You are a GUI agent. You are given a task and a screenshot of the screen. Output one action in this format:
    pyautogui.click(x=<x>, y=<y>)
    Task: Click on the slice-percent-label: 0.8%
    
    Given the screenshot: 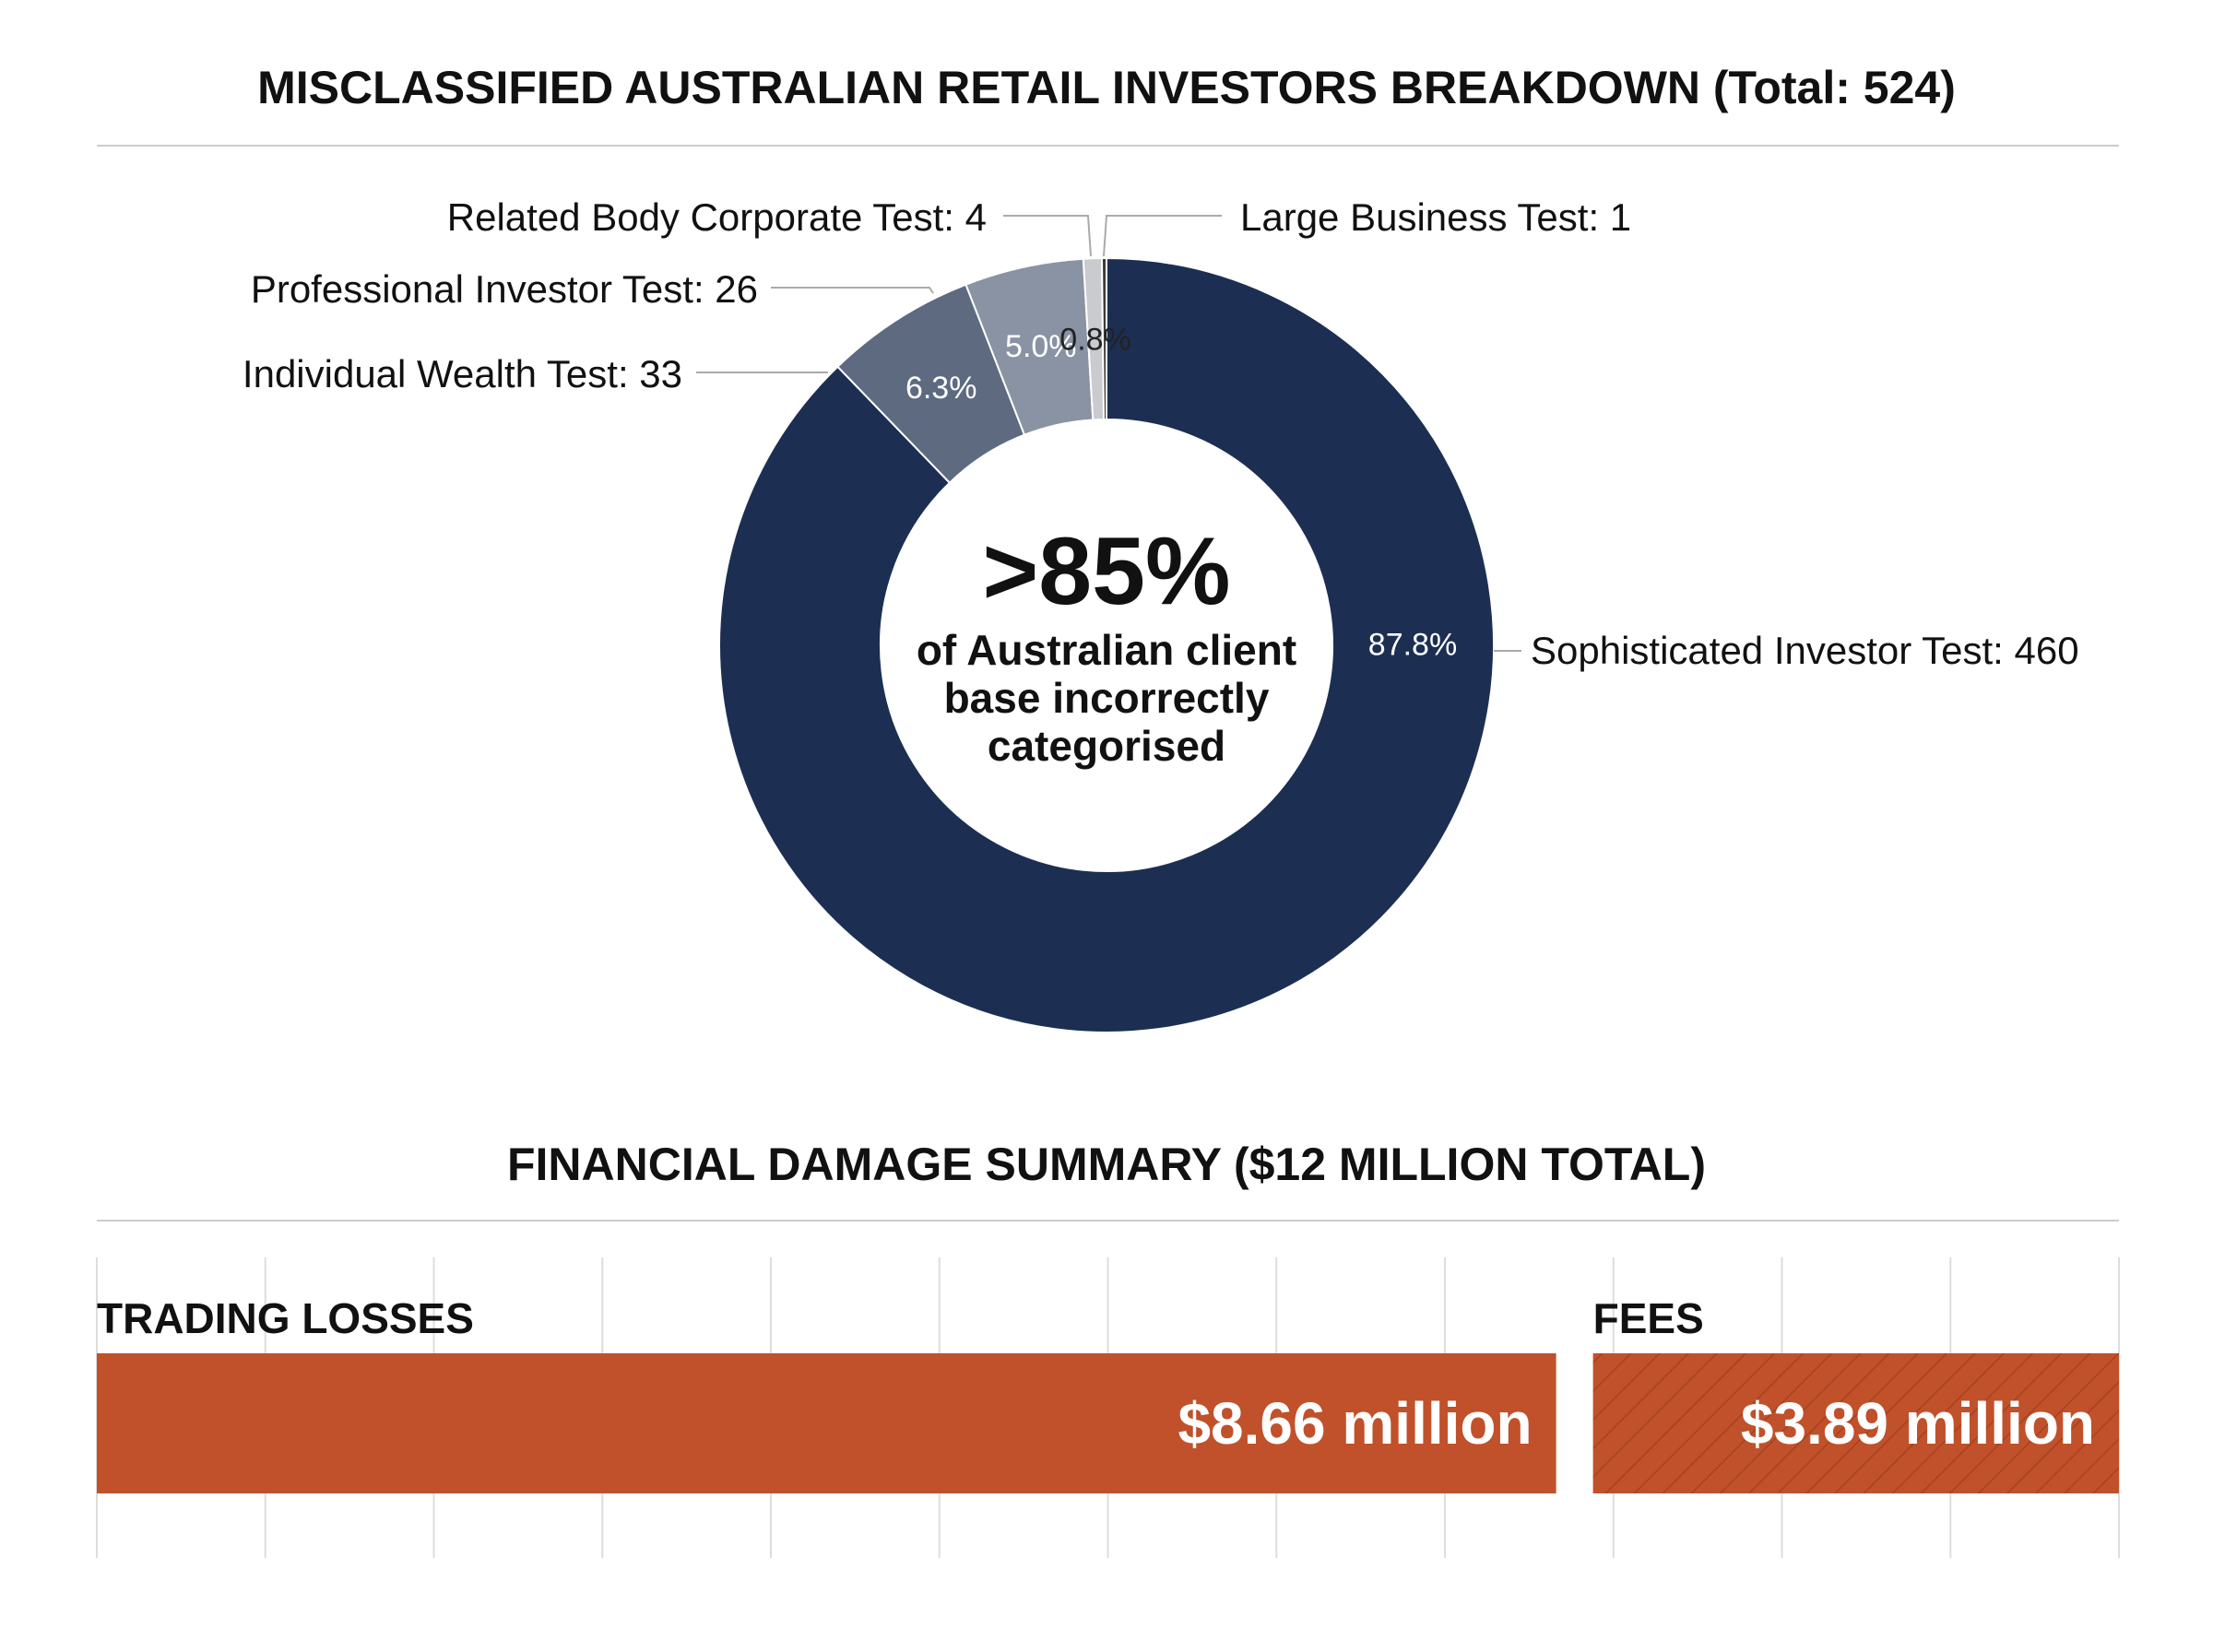 What is the action you would take?
    pyautogui.click(x=1095, y=340)
    